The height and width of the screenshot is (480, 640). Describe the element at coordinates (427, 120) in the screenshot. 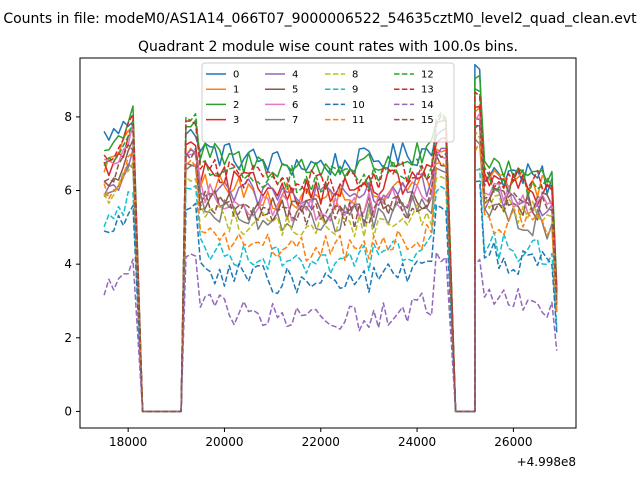

I see `legend-label-15: 15` at that location.